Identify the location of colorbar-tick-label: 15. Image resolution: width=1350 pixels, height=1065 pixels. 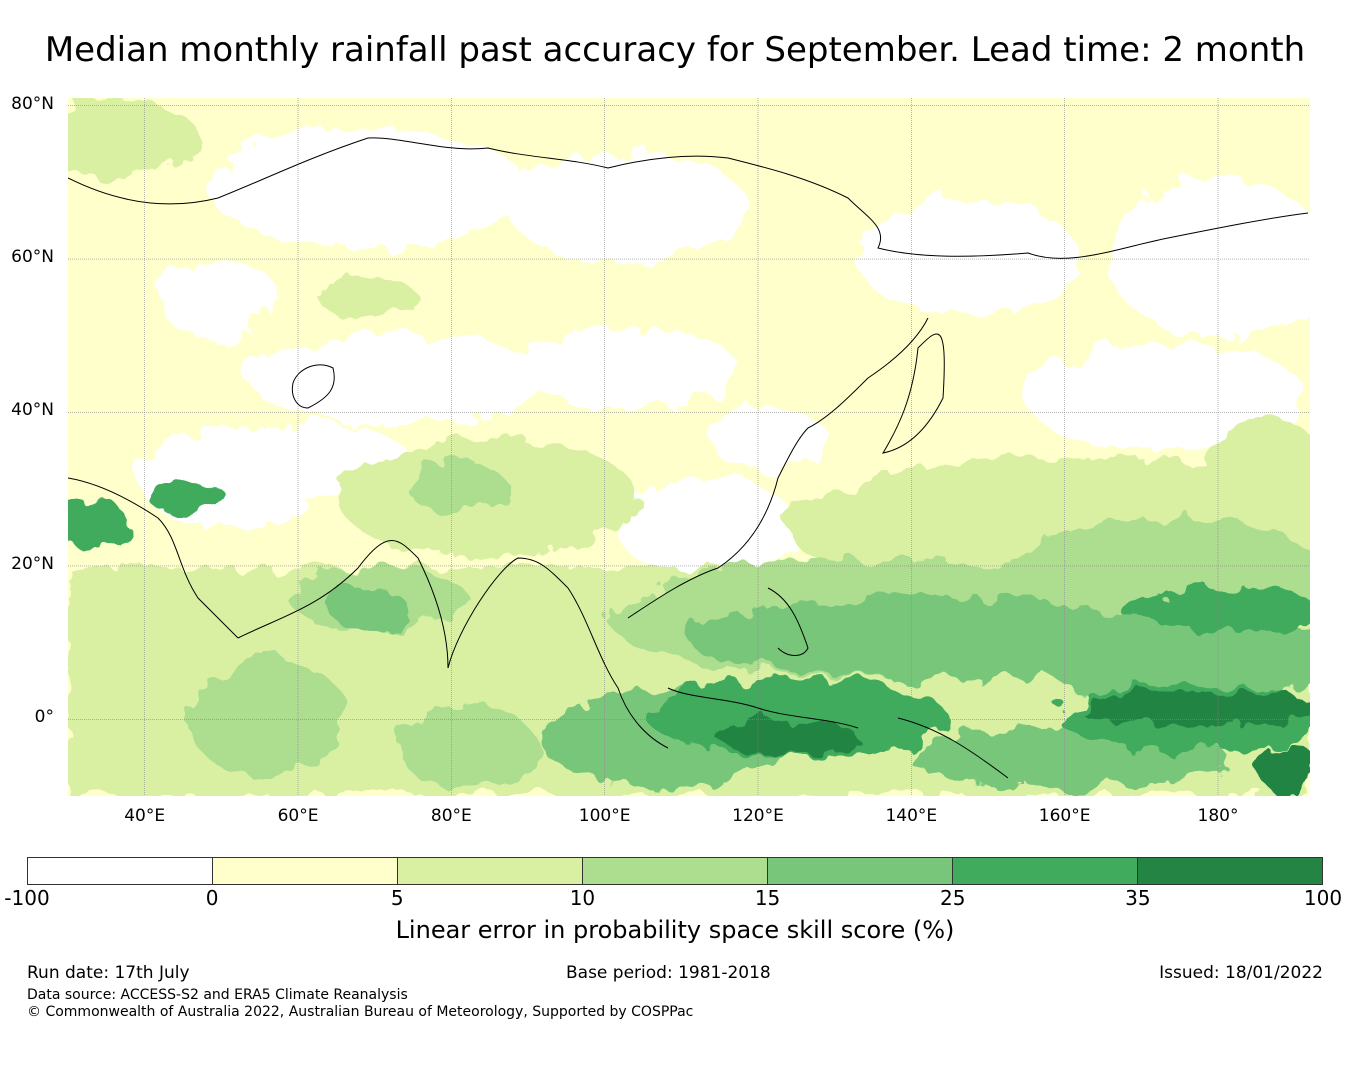
(767, 898).